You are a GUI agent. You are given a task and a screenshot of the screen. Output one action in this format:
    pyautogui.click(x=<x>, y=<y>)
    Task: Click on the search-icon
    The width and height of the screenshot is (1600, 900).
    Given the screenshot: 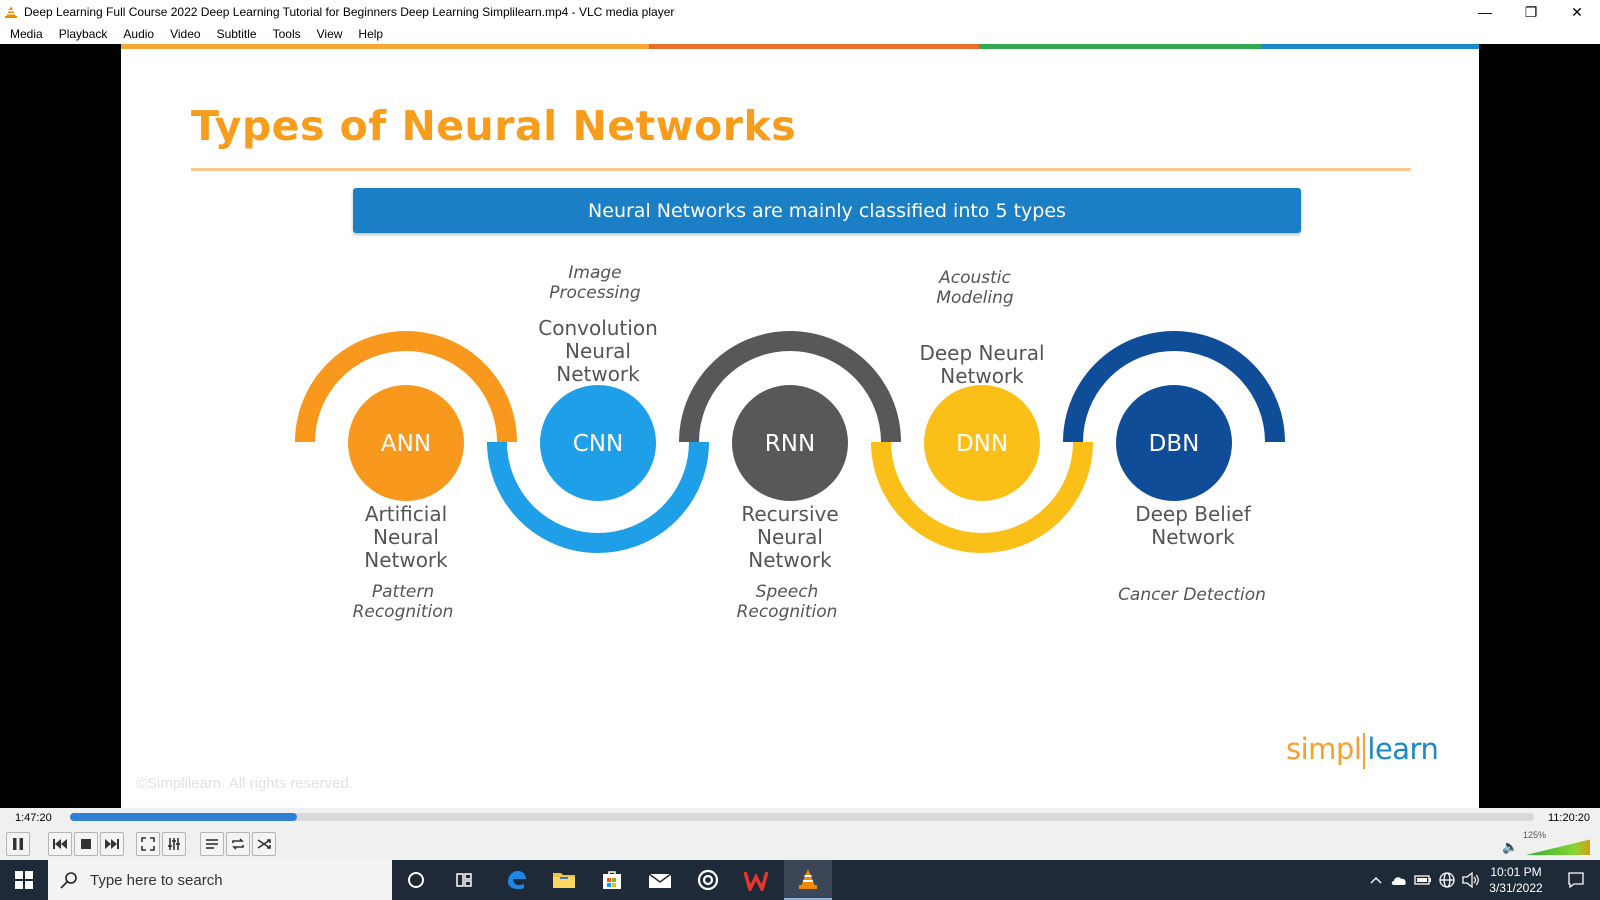 What is the action you would take?
    pyautogui.click(x=68, y=880)
    